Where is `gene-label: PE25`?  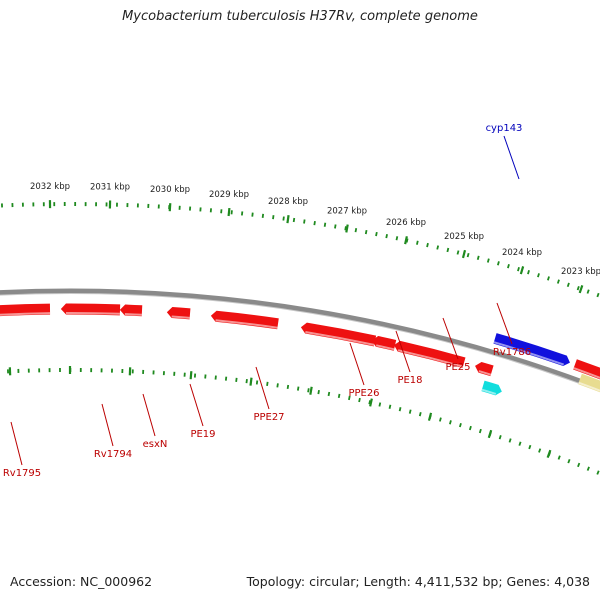
gene-label: PE25 is located at coordinates (457, 367).